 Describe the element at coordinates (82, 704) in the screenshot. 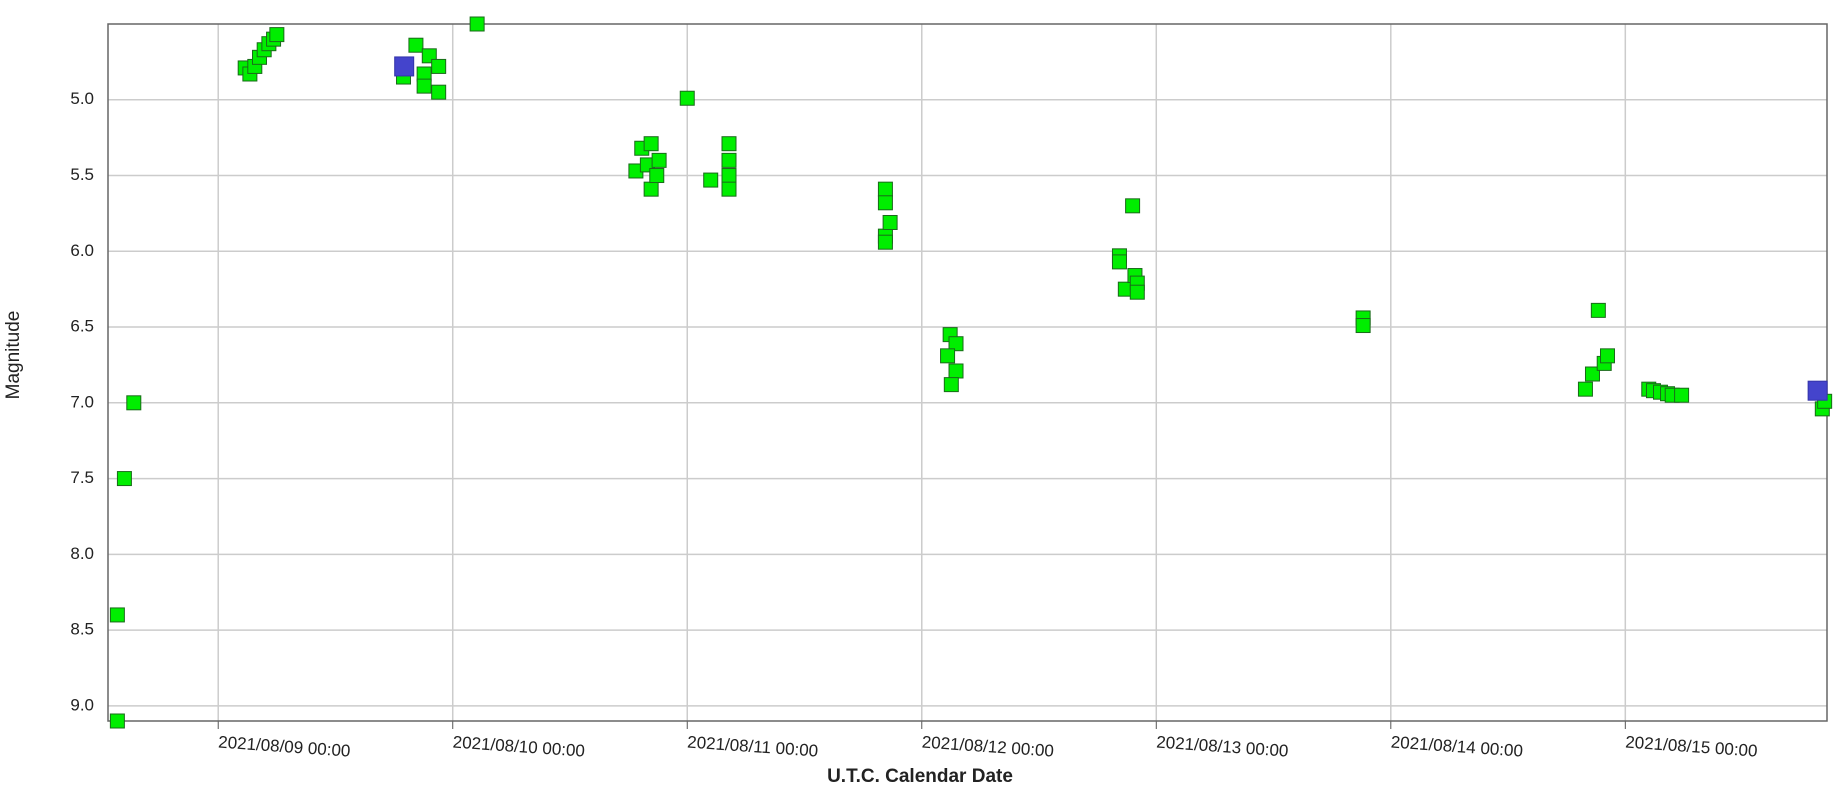

I see `y-tick-label: 9.0` at that location.